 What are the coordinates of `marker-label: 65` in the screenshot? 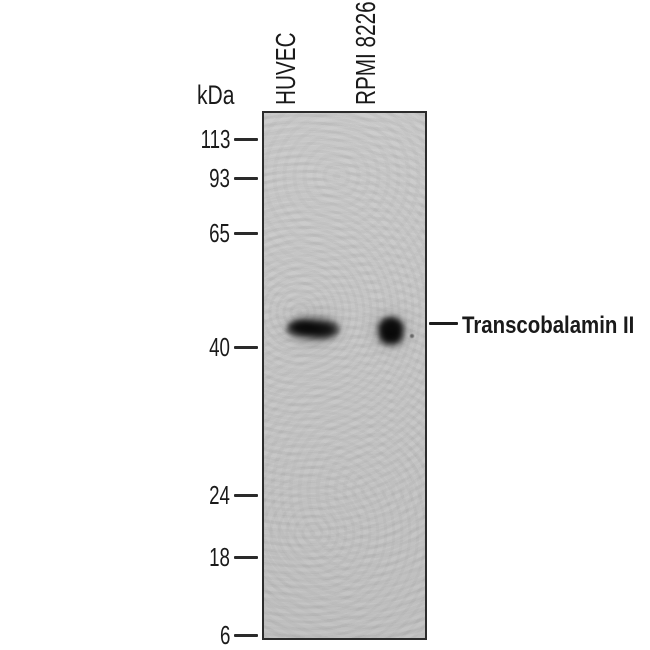 It's located at (219, 233).